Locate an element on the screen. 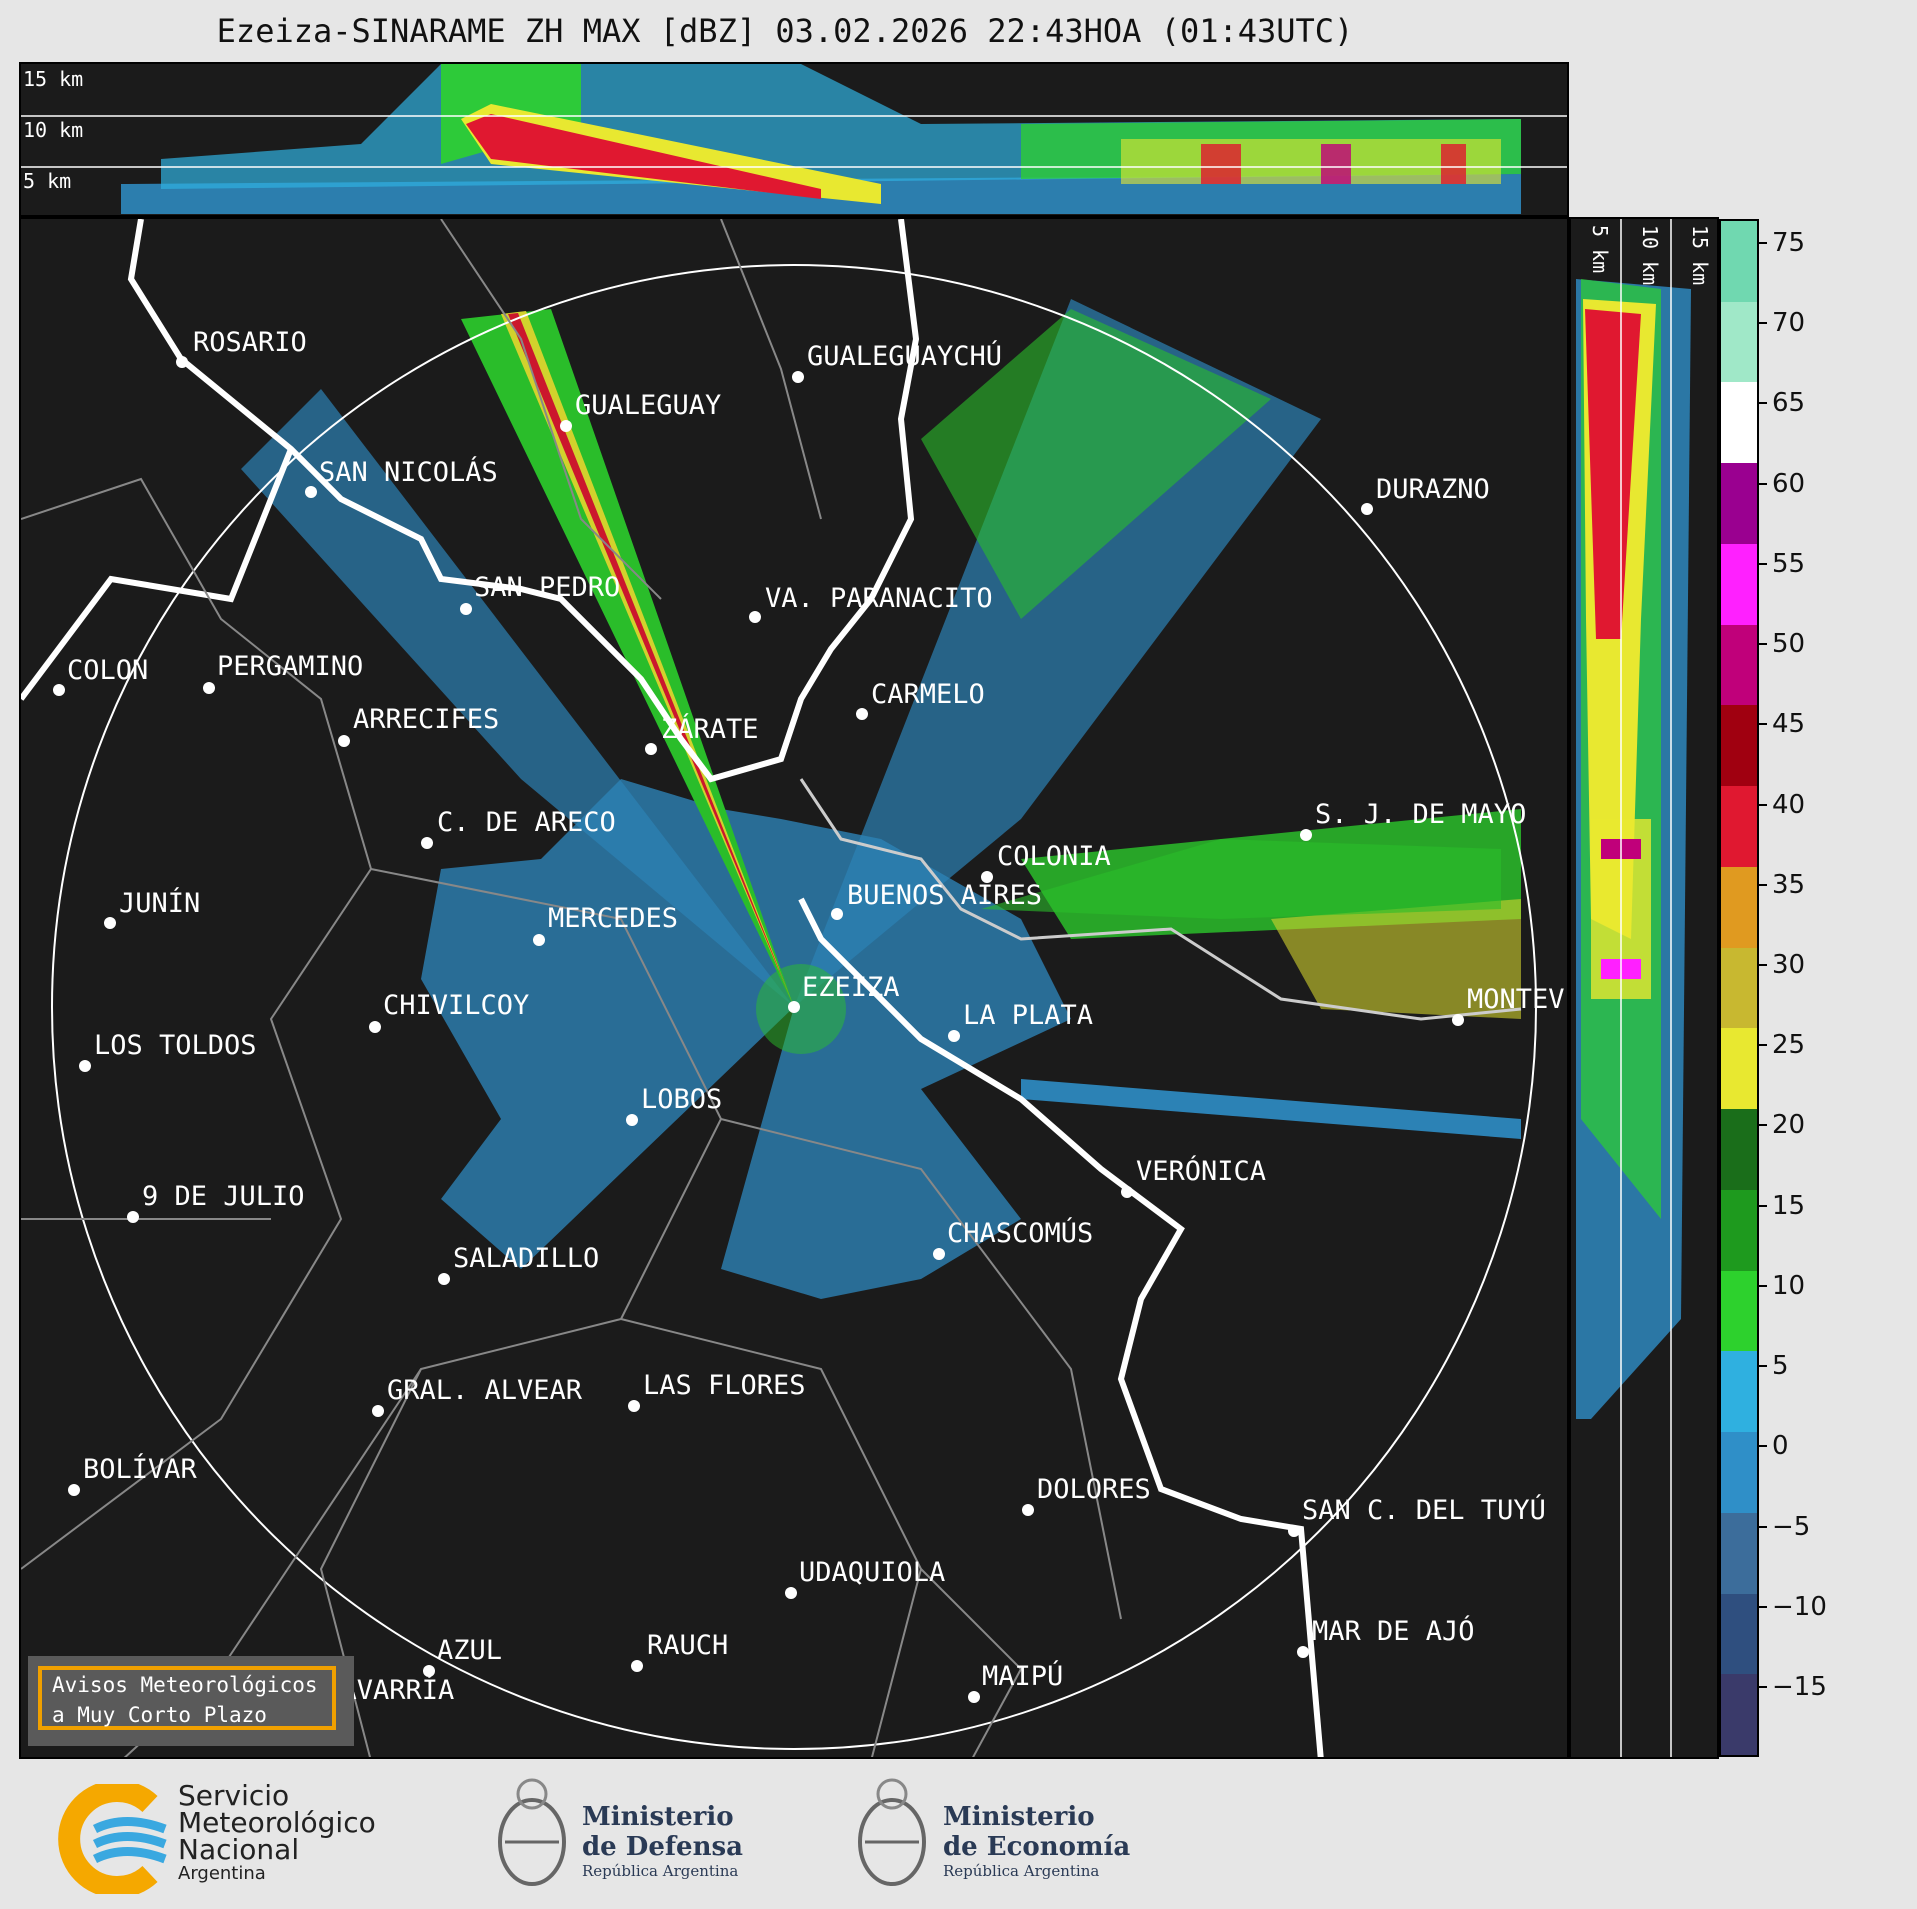  colorbar-tick-label: −5 is located at coordinates (1791, 1526).